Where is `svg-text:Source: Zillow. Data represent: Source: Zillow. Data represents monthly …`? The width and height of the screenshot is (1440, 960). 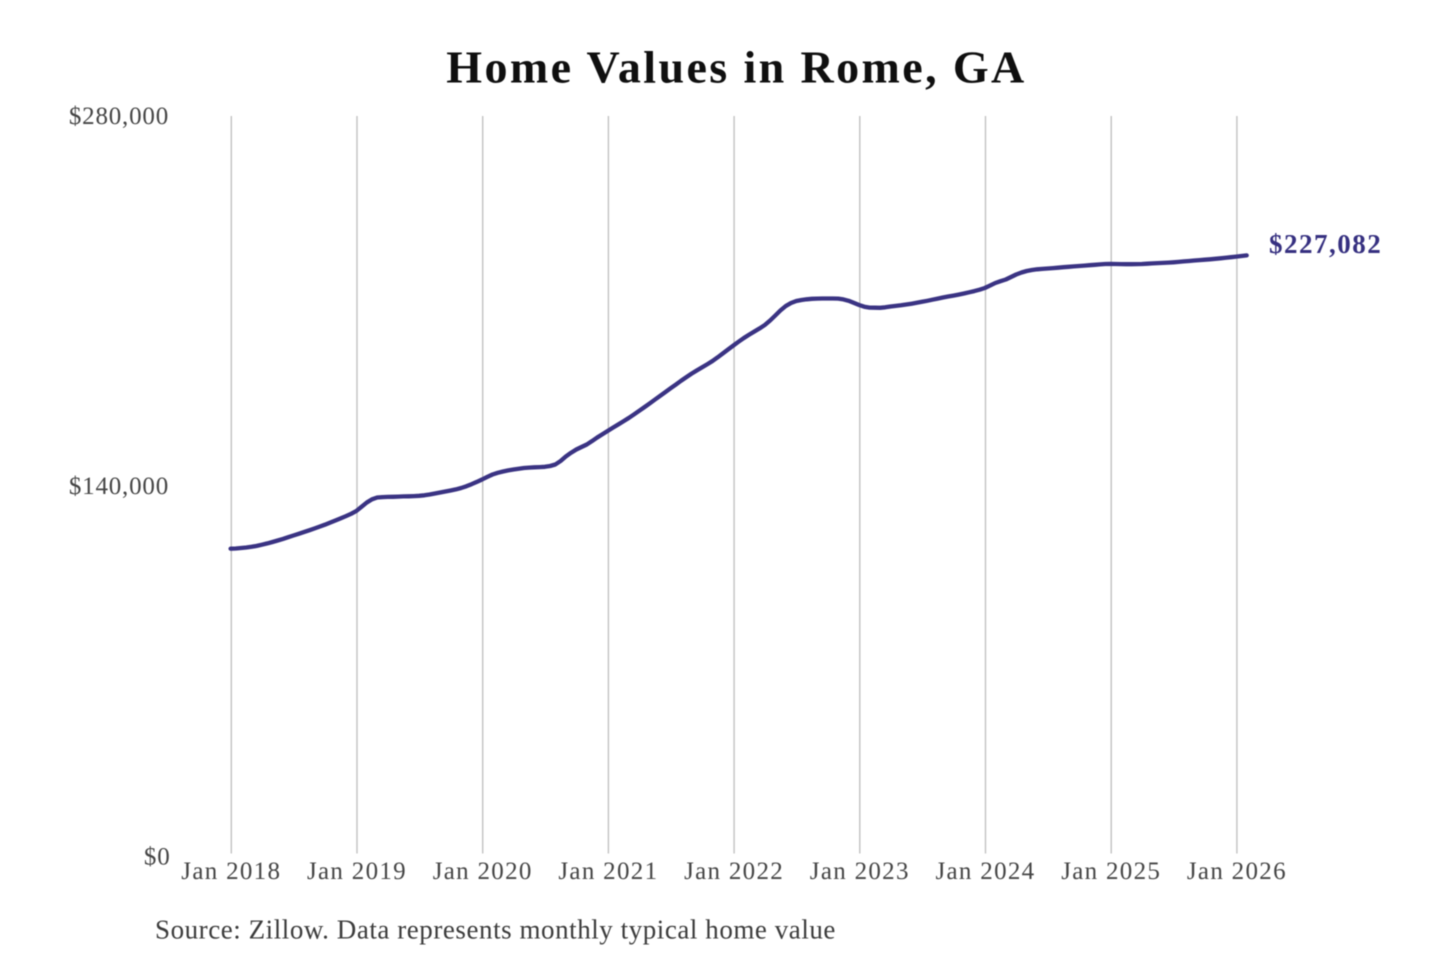
svg-text:Source: Zillow. Data represent: Source: Zillow. Data represents monthly … is located at coordinates (495, 930).